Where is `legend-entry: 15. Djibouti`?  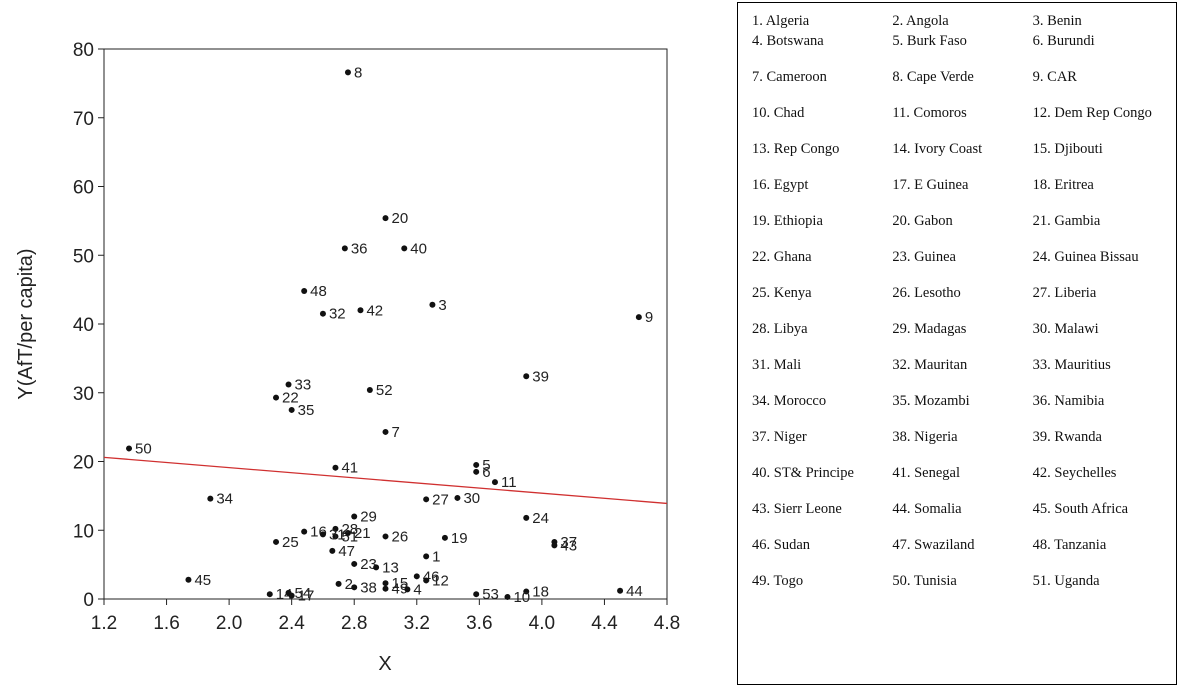
legend-entry: 15. Djibouti is located at coordinates (1067, 149).